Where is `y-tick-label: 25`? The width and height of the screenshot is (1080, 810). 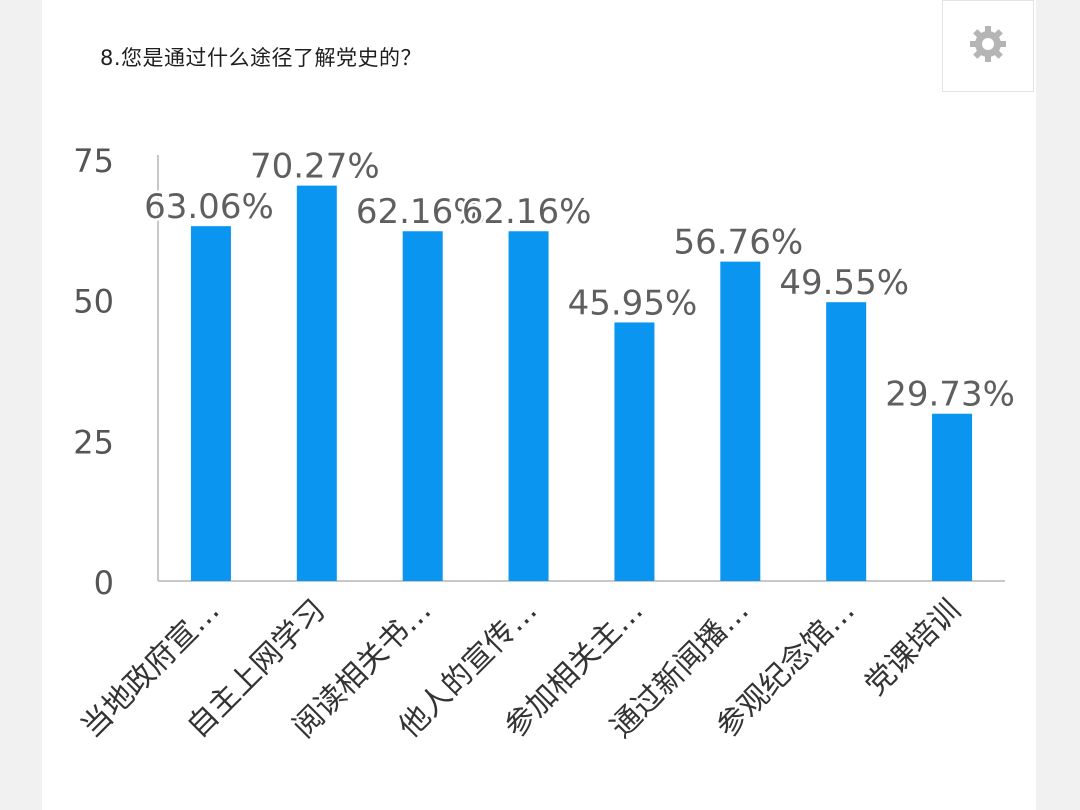 y-tick-label: 25 is located at coordinates (93, 442).